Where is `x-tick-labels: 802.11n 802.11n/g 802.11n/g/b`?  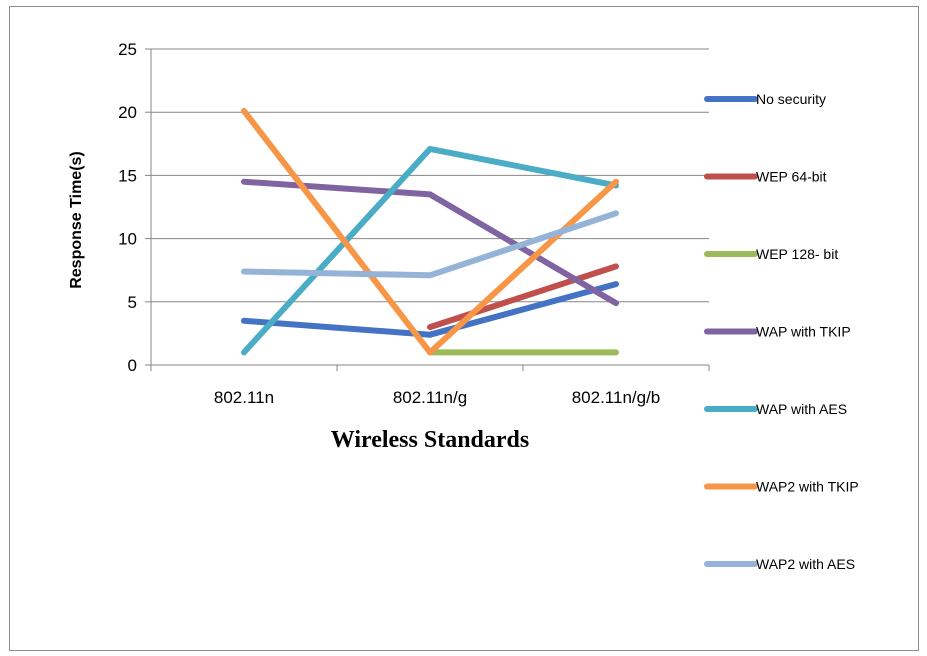
x-tick-labels: 802.11n 802.11n/g 802.11n/g/b is located at coordinates (437, 397).